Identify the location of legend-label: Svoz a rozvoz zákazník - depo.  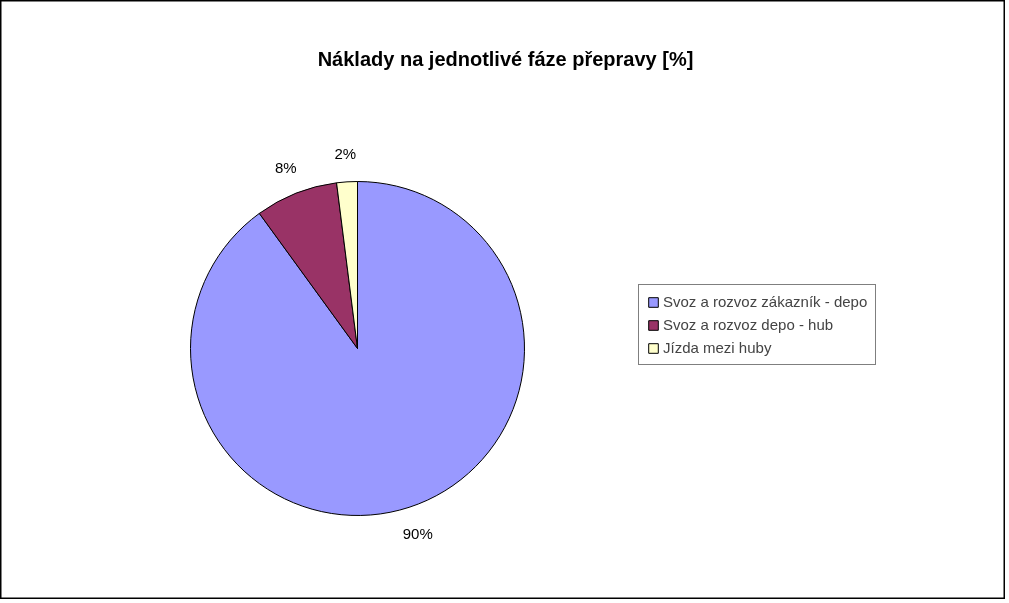
(765, 301).